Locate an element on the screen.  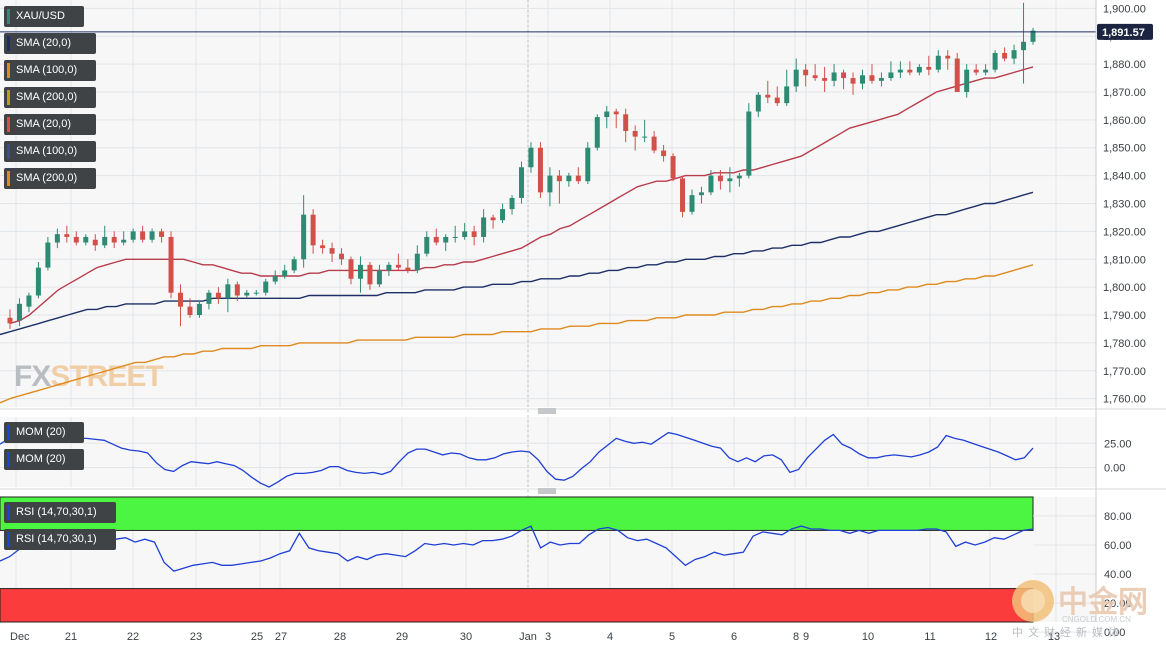
mom-legend-0: MOM (20) is located at coordinates (44, 432).